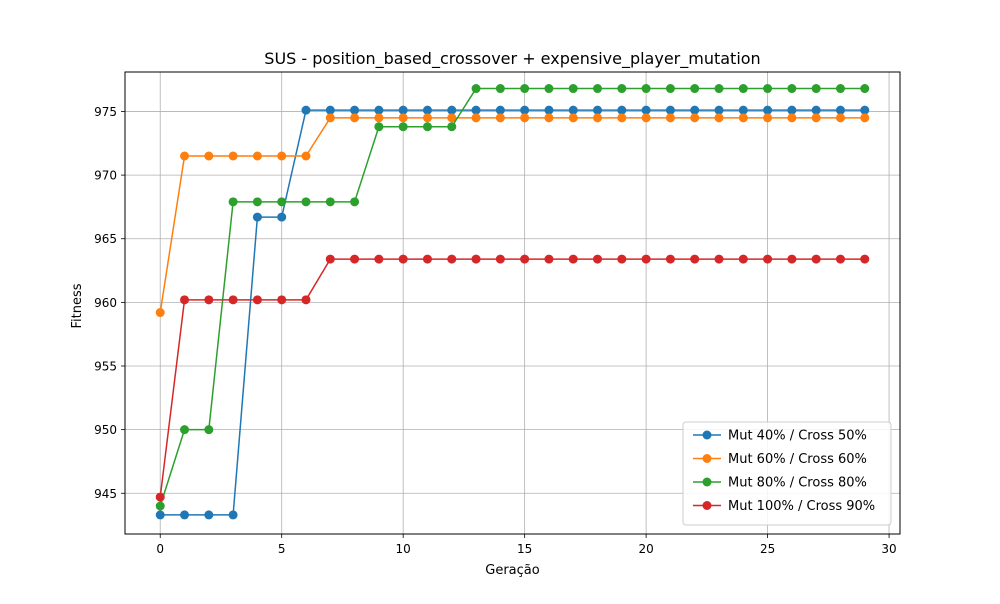  I want to click on x-tick-label: 5, so click(282, 549).